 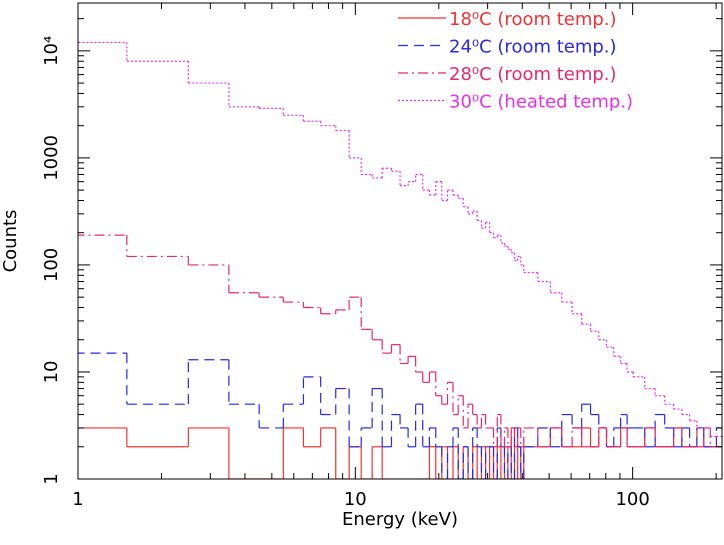 What do you see at coordinates (51, 158) in the screenshot?
I see `y-tick-label: 1000` at bounding box center [51, 158].